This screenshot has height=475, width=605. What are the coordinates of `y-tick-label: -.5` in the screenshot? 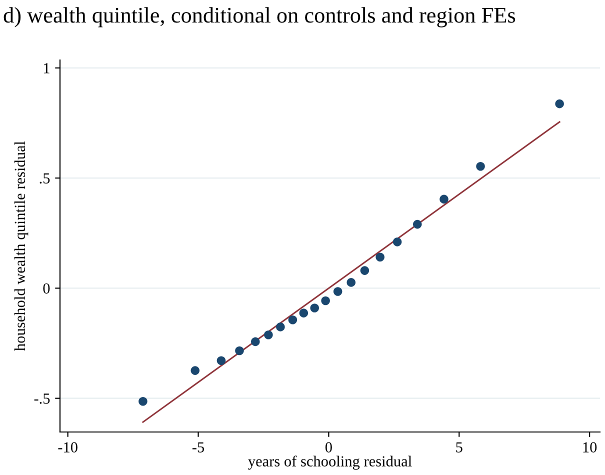 It's located at (42, 399).